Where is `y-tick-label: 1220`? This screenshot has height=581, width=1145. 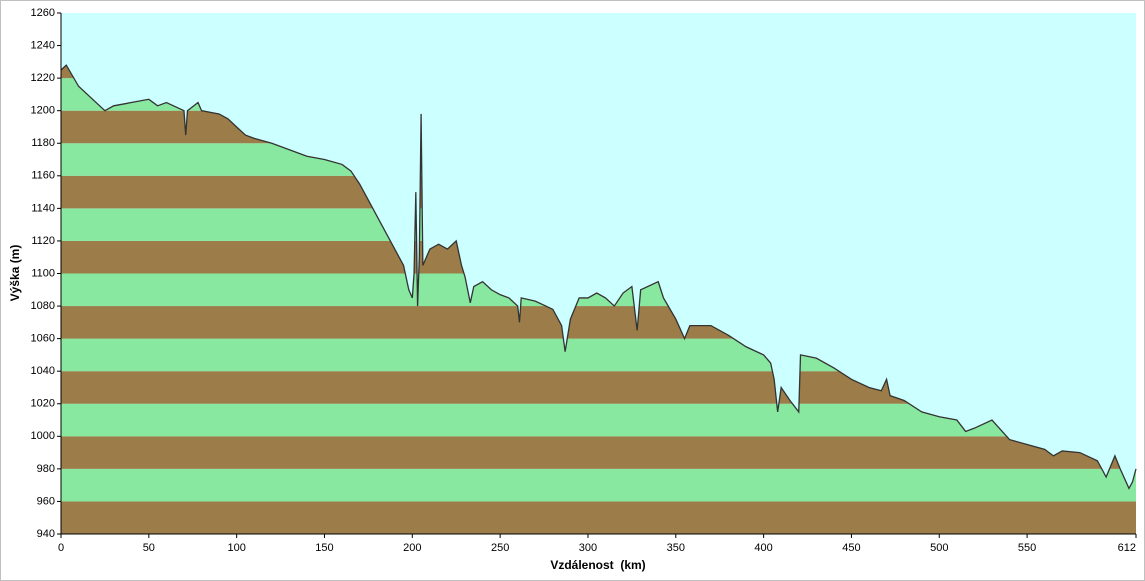
y-tick-label: 1220 is located at coordinates (43, 78).